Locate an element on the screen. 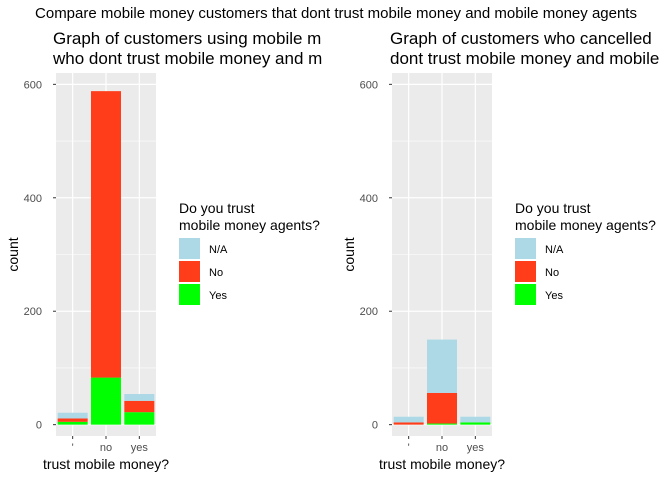 The image size is (672, 485). chart-title-line2: dont trust mobile money and mobile is located at coordinates (524, 58).